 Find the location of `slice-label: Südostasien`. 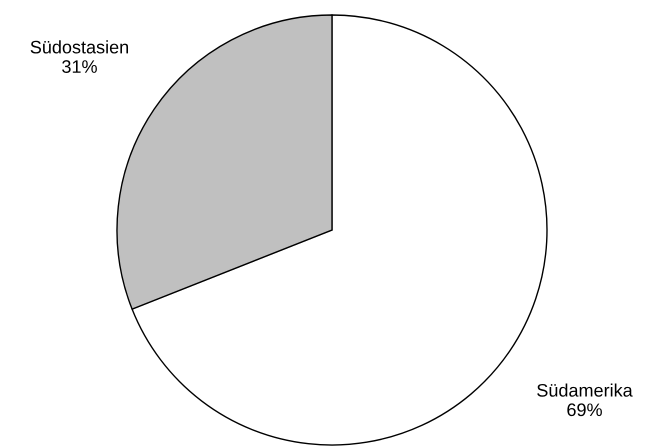

slice-label: Südostasien is located at coordinates (79, 47).